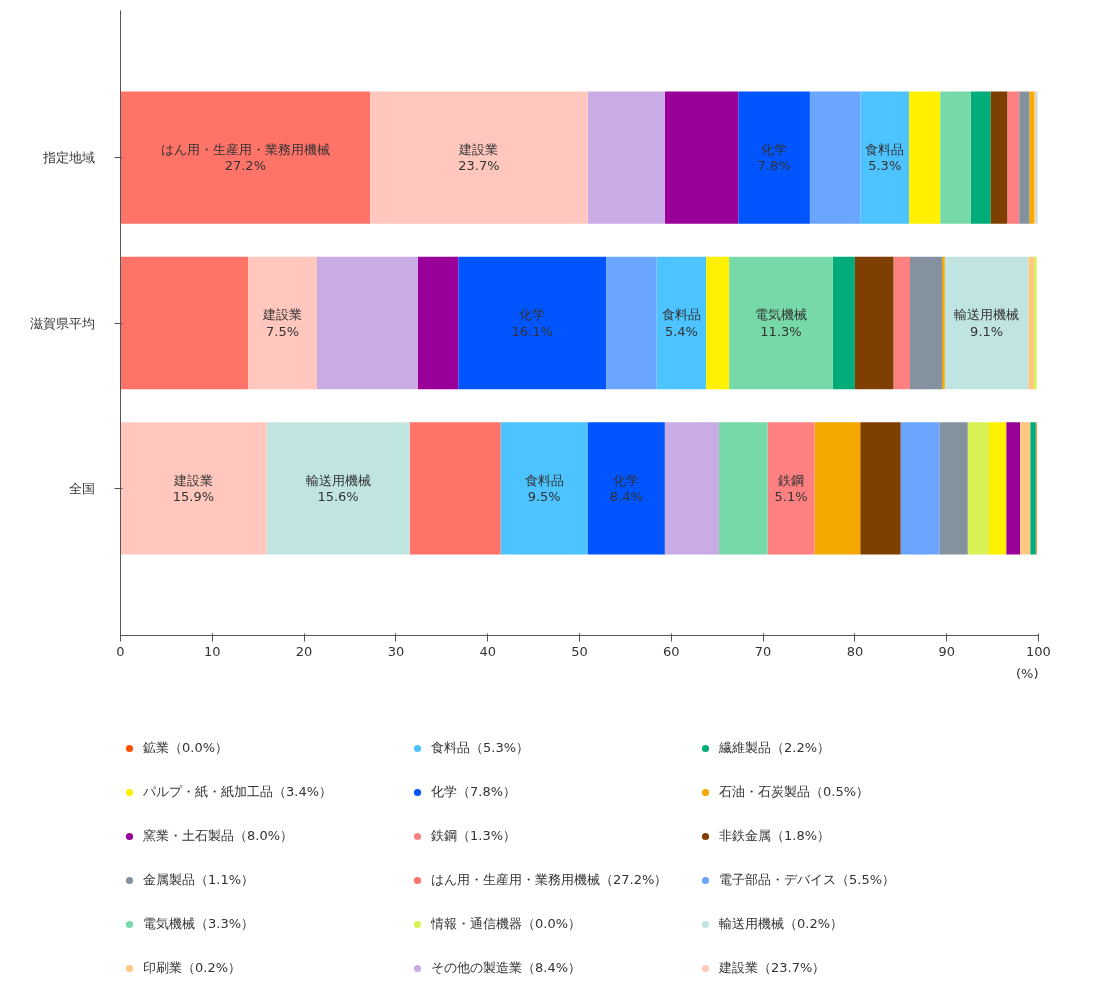 The image size is (1094, 1003). Describe the element at coordinates (795, 792) in the screenshot. I see `legend-label: 石油・石炭製品（0.5%）` at that location.